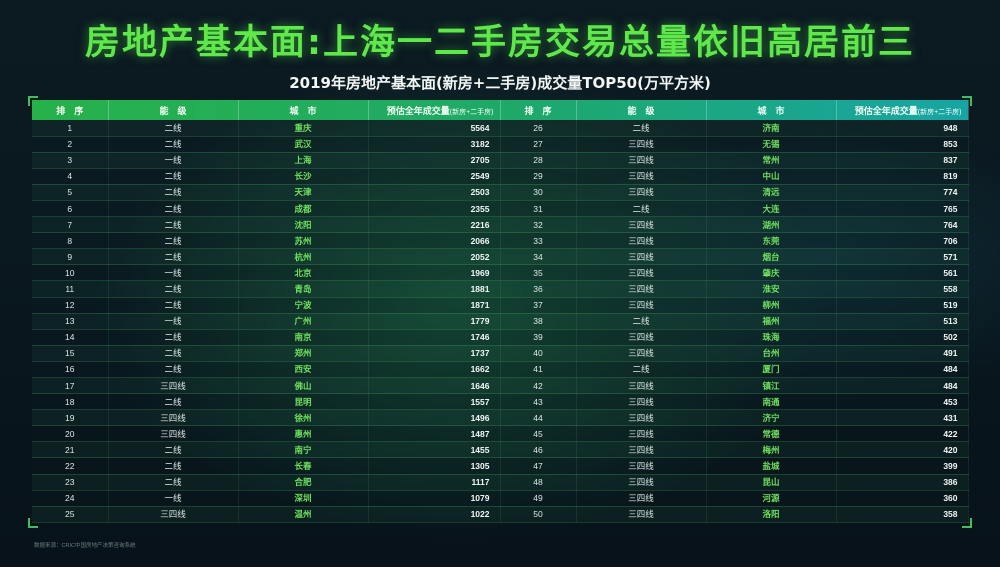 The image size is (1000, 567). I want to click on table-row: 12 二线 宁波 1871 37 三四线 柳州 519, so click(500, 305).